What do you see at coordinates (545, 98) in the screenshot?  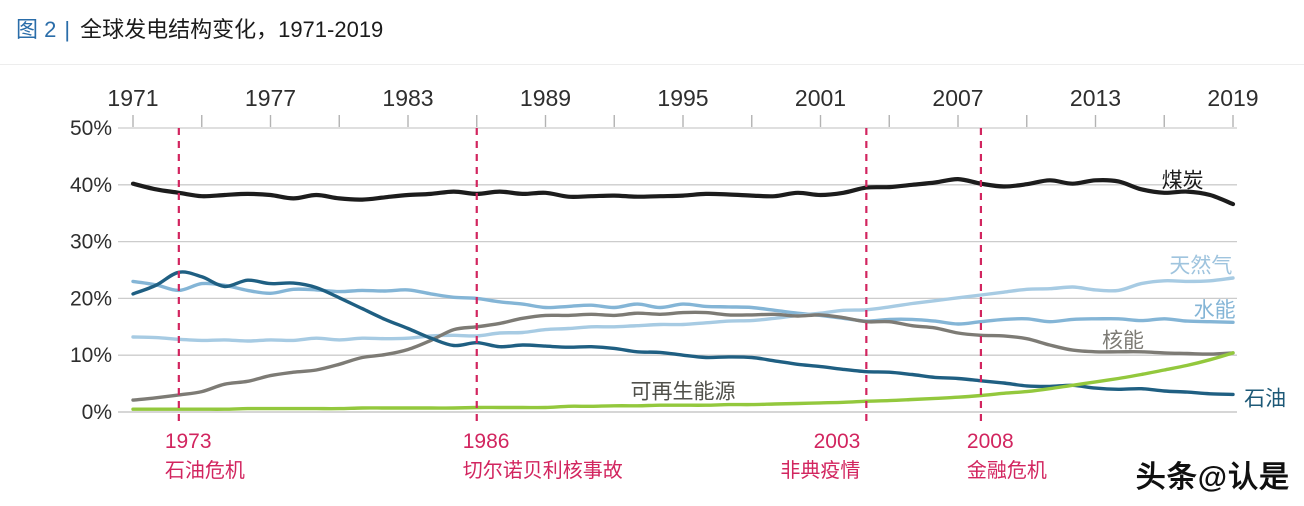 I see `x-tick-label: 1989` at bounding box center [545, 98].